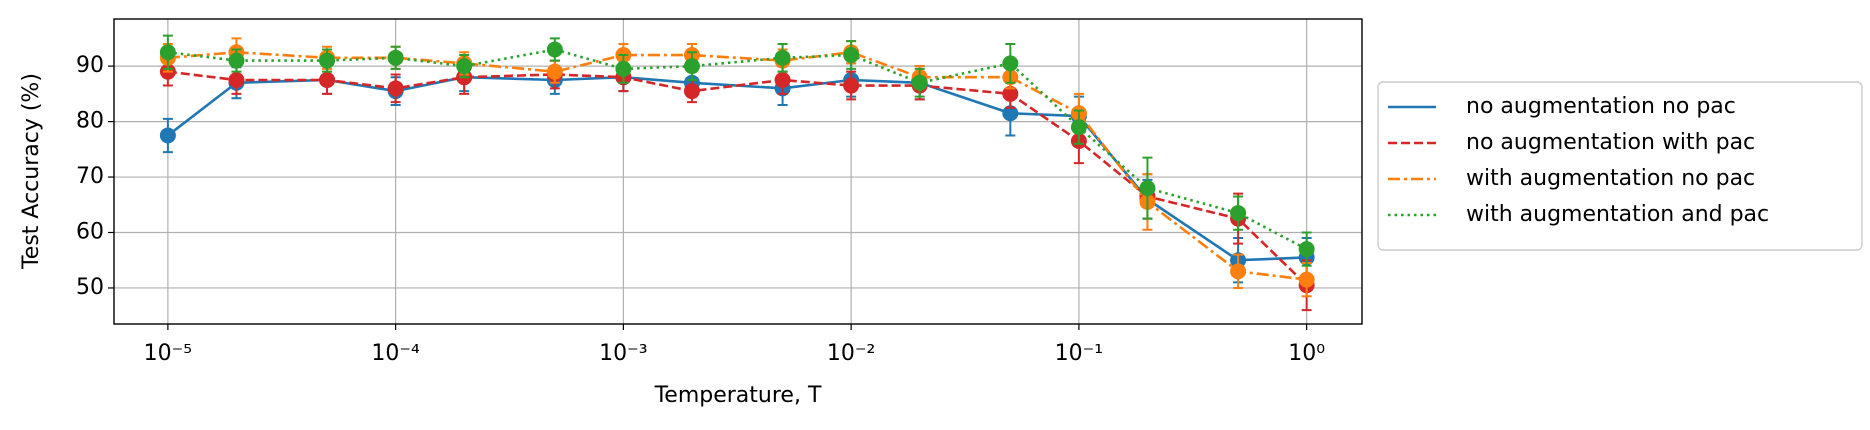 The height and width of the screenshot is (430, 1870). I want to click on y-tick-label: 90, so click(90, 65).